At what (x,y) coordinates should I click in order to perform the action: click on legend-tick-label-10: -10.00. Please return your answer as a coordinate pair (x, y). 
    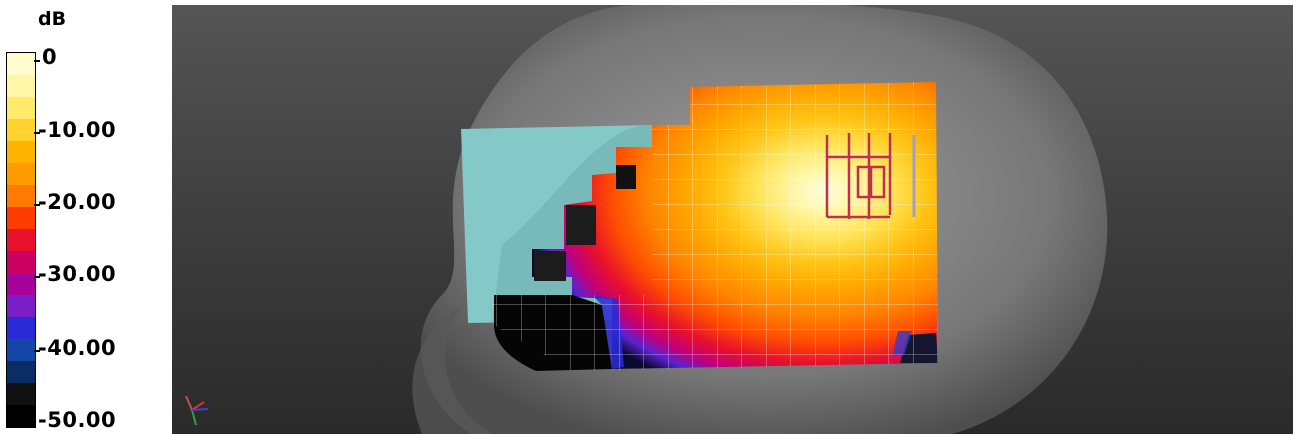
    Looking at the image, I should click on (77, 130).